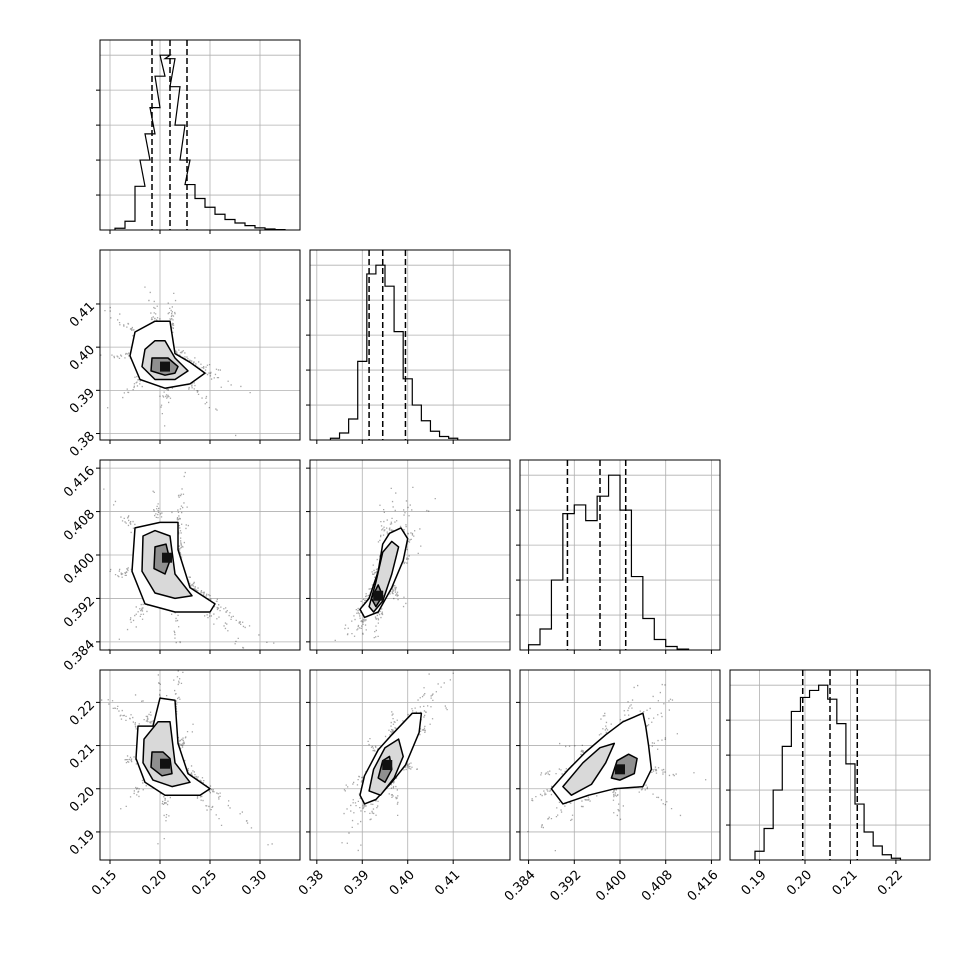 Image resolution: width=970 pixels, height=970 pixels. What do you see at coordinates (82, 713) in the screenshot?
I see `y-tick-label: 0.22` at bounding box center [82, 713].